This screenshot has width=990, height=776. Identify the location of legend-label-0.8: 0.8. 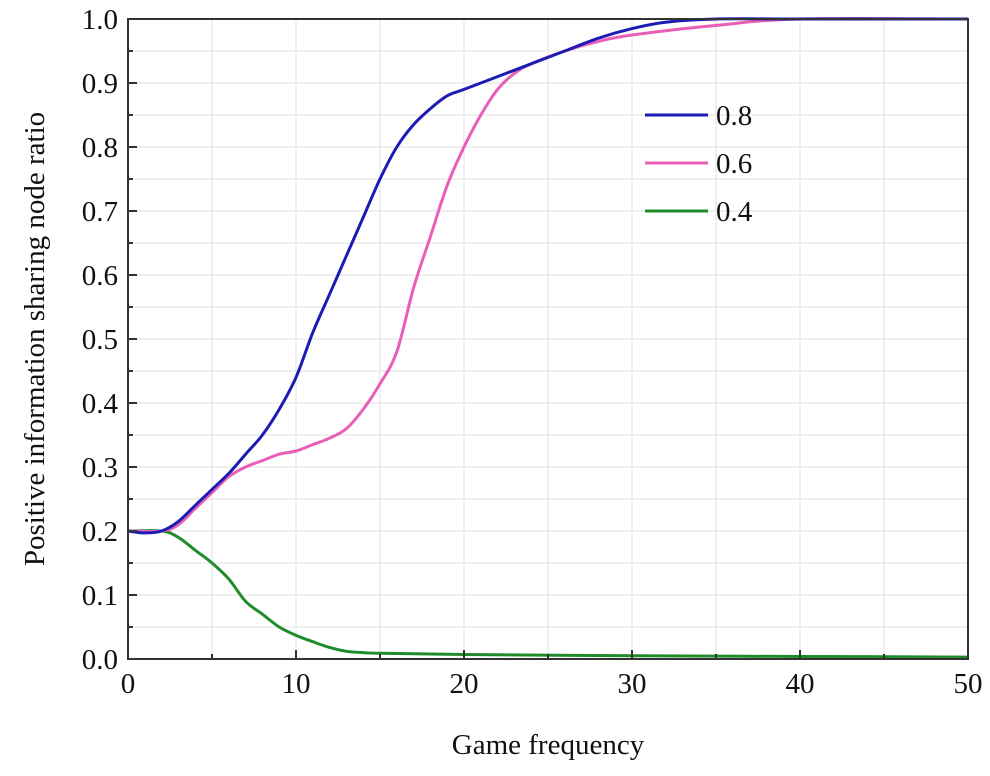
(734, 116).